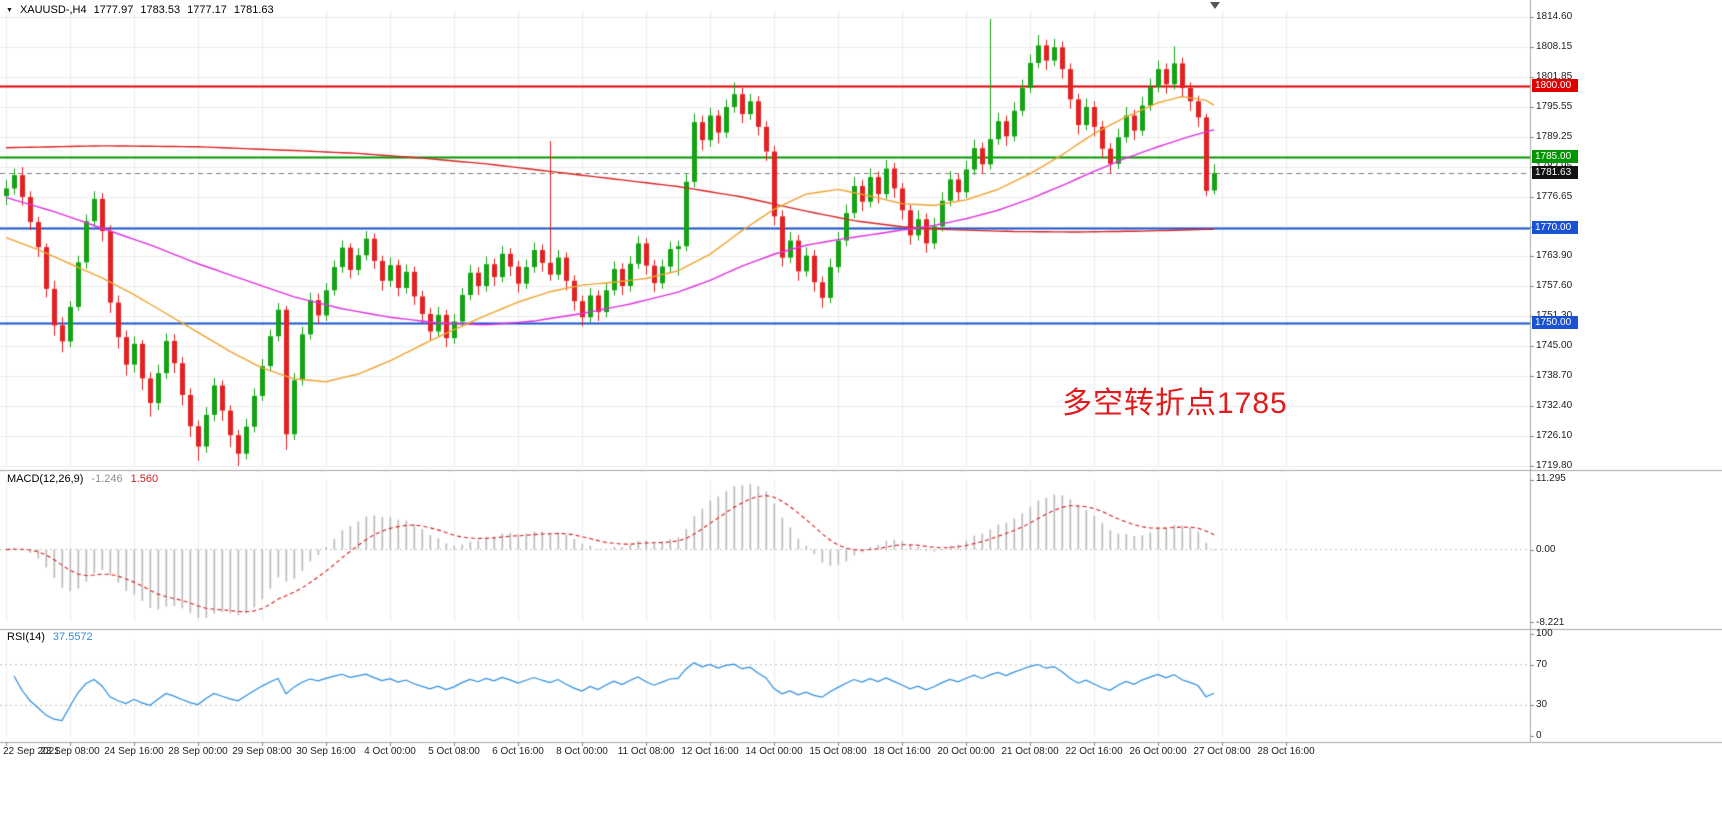 This screenshot has width=1722, height=836. Describe the element at coordinates (113, 10) in the screenshot. I see `ohlc-open: 1777.97` at that location.